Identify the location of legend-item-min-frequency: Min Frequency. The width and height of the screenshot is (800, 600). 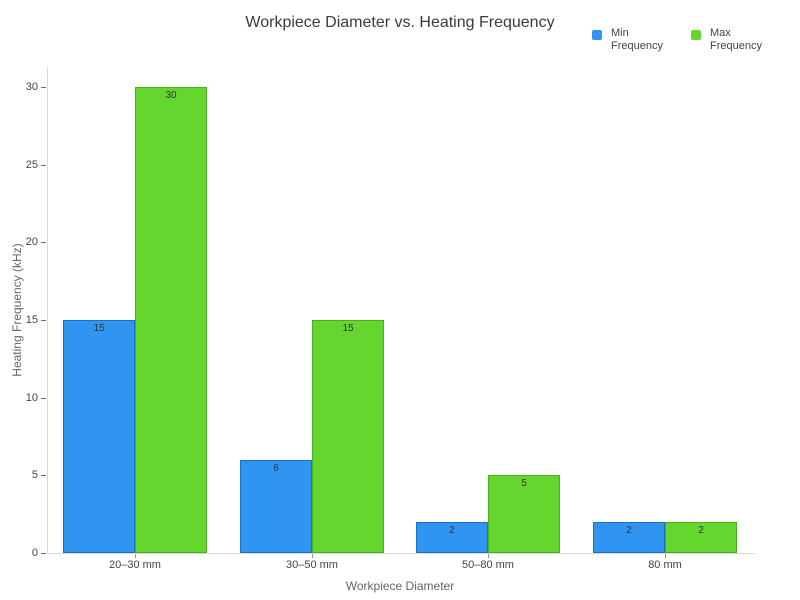
(631, 40).